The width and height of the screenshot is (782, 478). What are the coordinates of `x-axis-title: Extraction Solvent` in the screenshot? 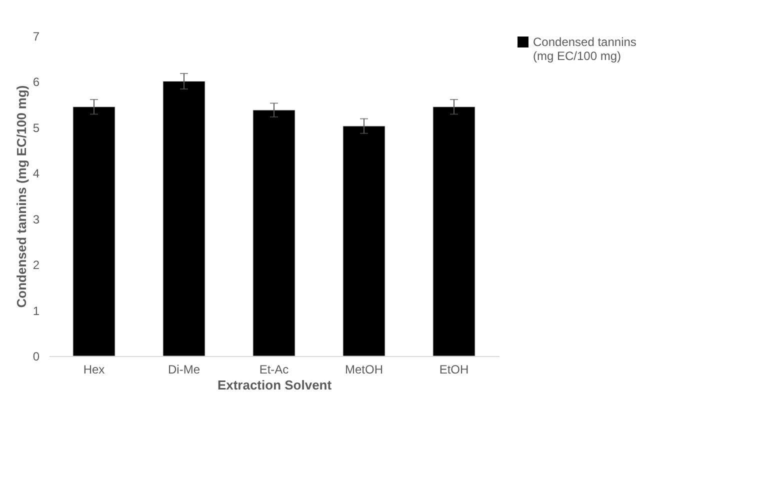 It's located at (274, 385).